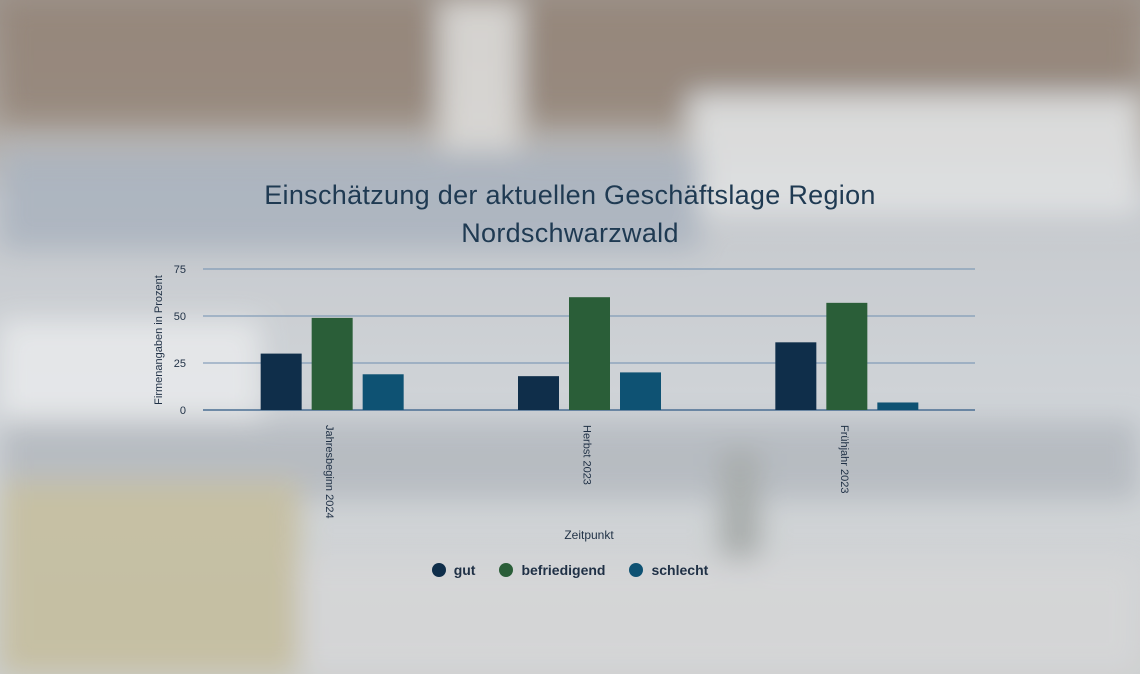 Image resolution: width=1140 pixels, height=674 pixels. What do you see at coordinates (563, 570) in the screenshot?
I see `legend-label: befriedigend` at bounding box center [563, 570].